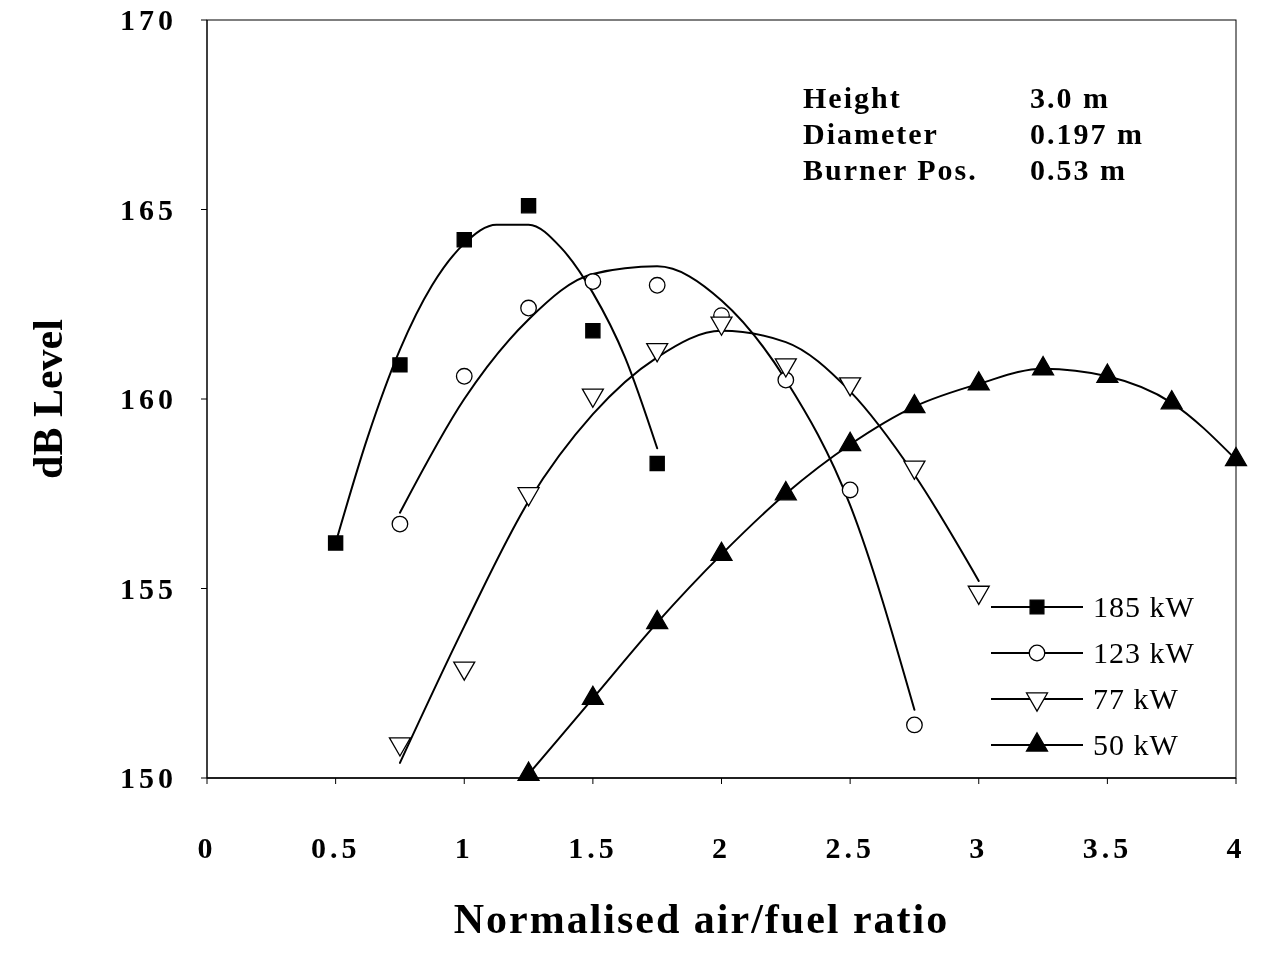 Image resolution: width=1264 pixels, height=964 pixels. I want to click on y-tick-label: 160, so click(148, 398).